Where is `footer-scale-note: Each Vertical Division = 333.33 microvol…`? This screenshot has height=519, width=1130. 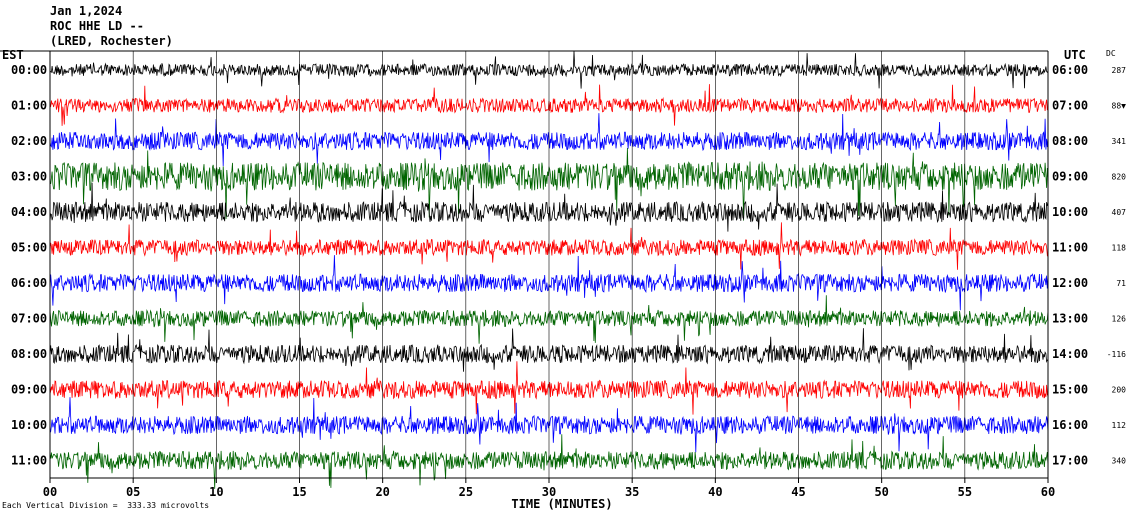
footer-scale-note: Each Vertical Division = 333.33 microvol… is located at coordinates (106, 505).